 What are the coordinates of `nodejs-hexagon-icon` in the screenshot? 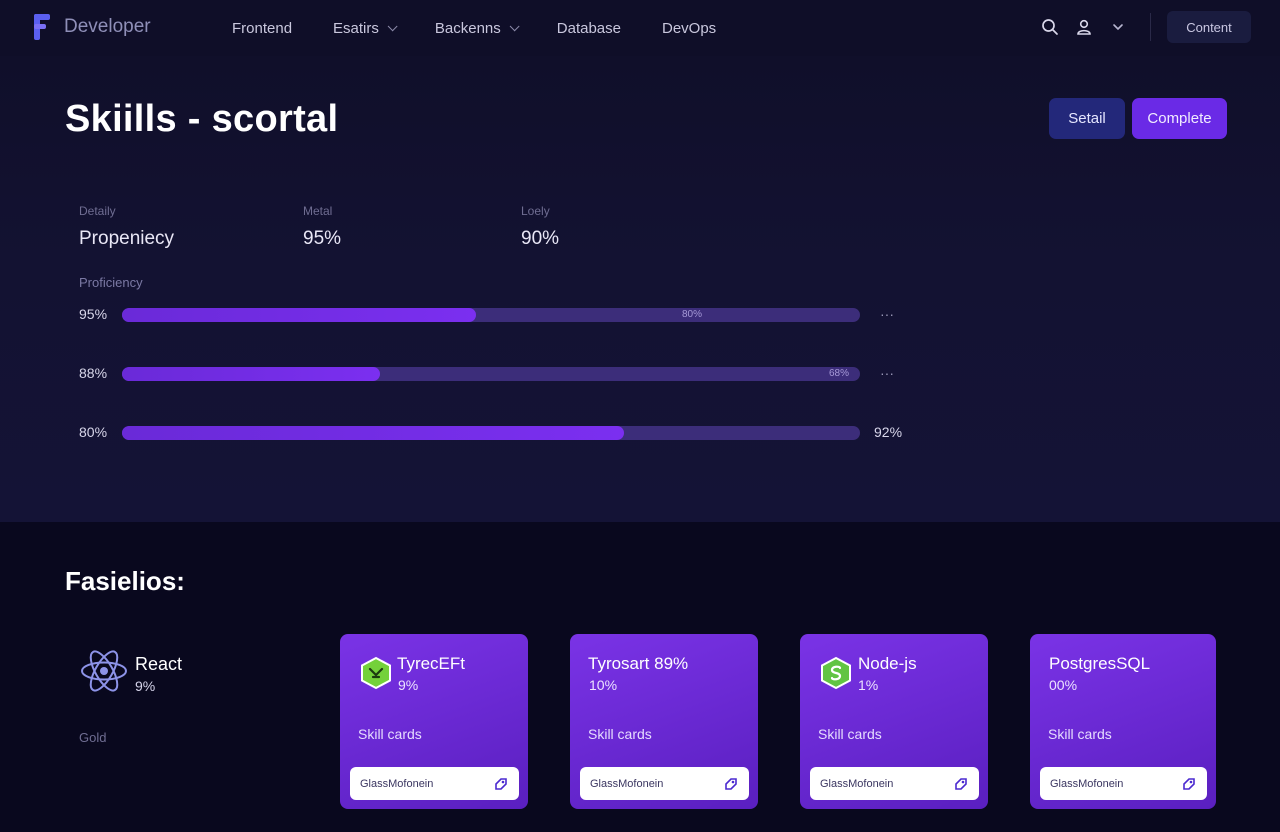 It's located at (836, 673).